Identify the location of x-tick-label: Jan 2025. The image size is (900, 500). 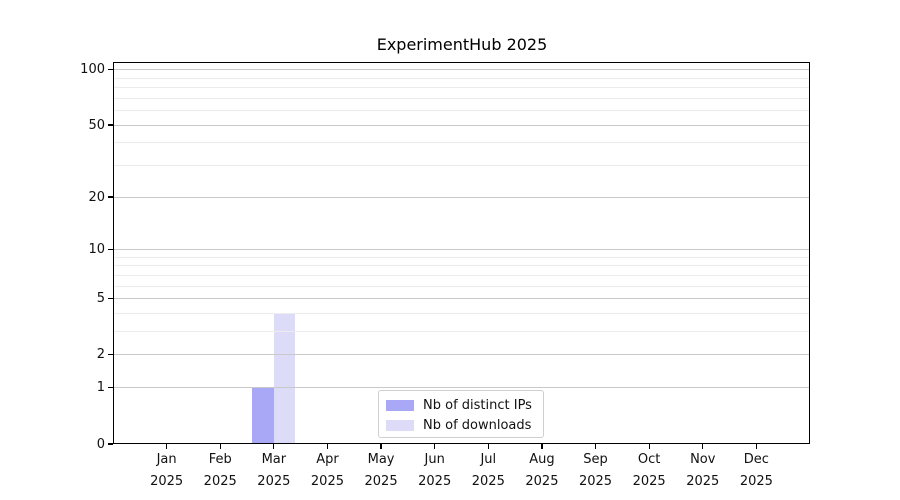
(167, 470).